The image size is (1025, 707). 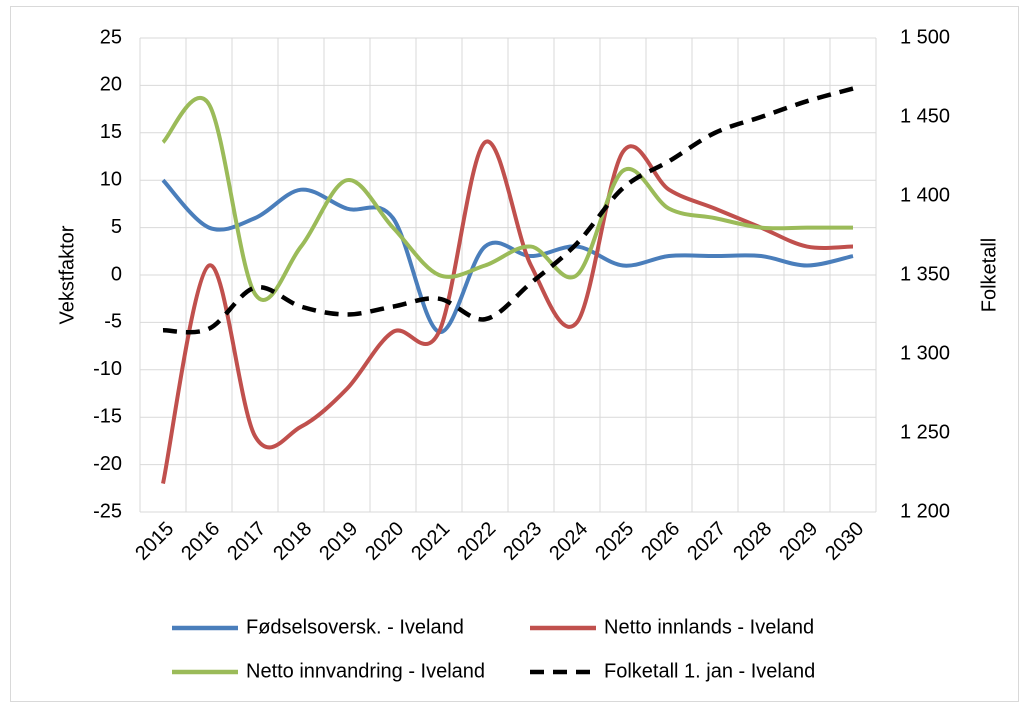 I want to click on x-tick-label: 2025, so click(x=614, y=541).